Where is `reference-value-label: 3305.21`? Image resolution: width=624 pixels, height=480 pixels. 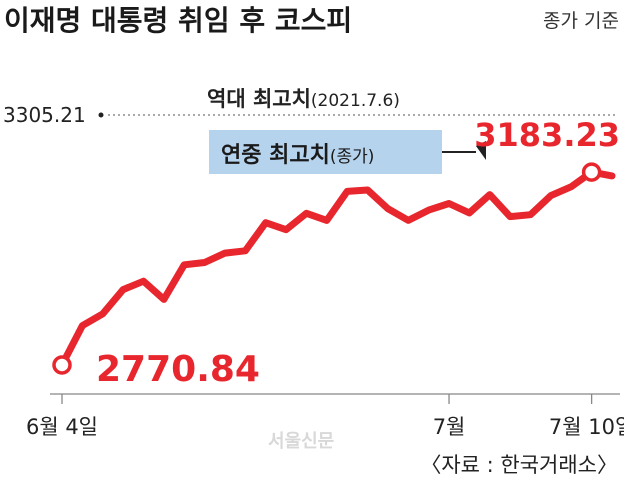 reference-value-label: 3305.21 is located at coordinates (44, 115).